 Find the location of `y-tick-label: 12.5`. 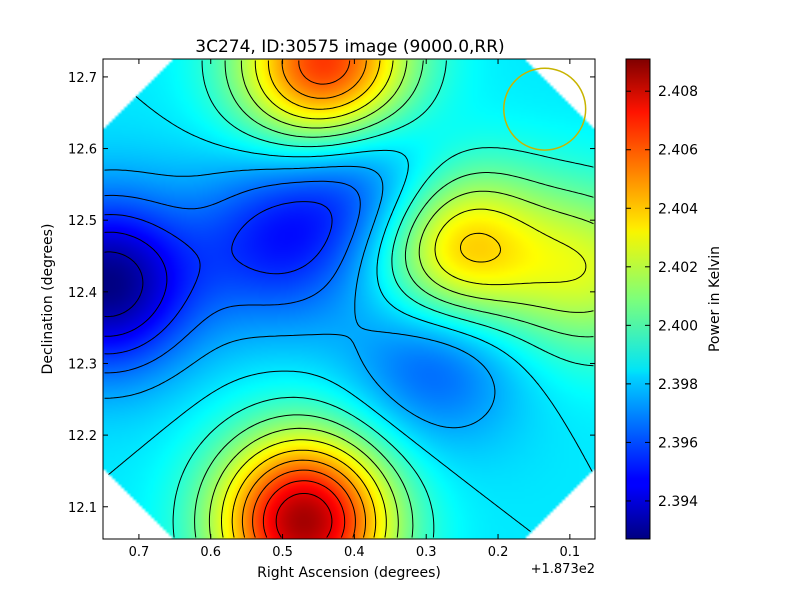

y-tick-label: 12.5 is located at coordinates (82, 221).